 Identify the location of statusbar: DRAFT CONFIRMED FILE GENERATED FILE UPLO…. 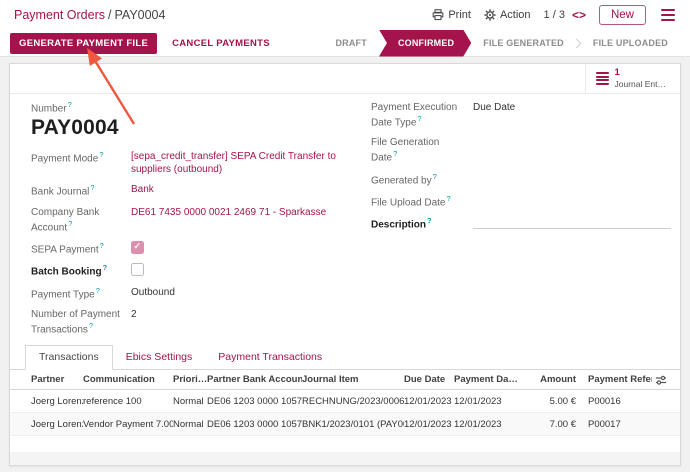
(501, 43).